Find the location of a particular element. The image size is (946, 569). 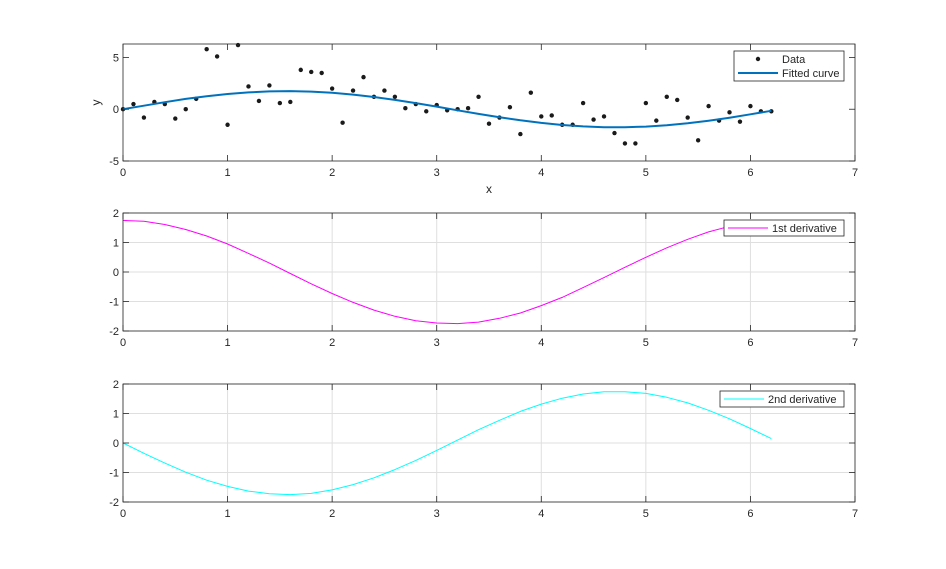

chart1-xtick-label-4: 4 is located at coordinates (541, 343).